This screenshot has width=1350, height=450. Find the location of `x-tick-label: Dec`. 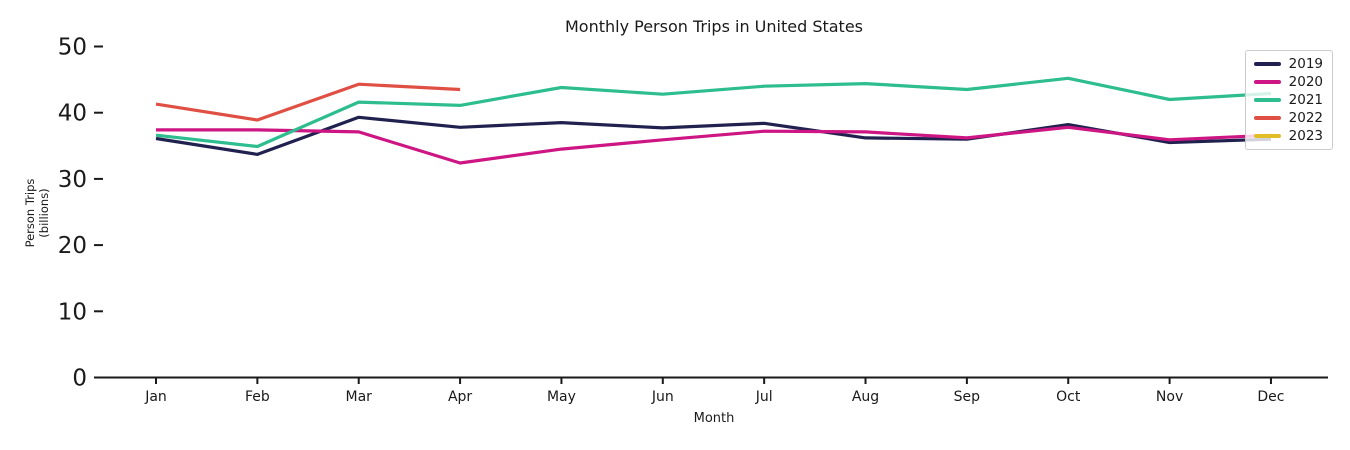

x-tick-label: Dec is located at coordinates (1270, 397).